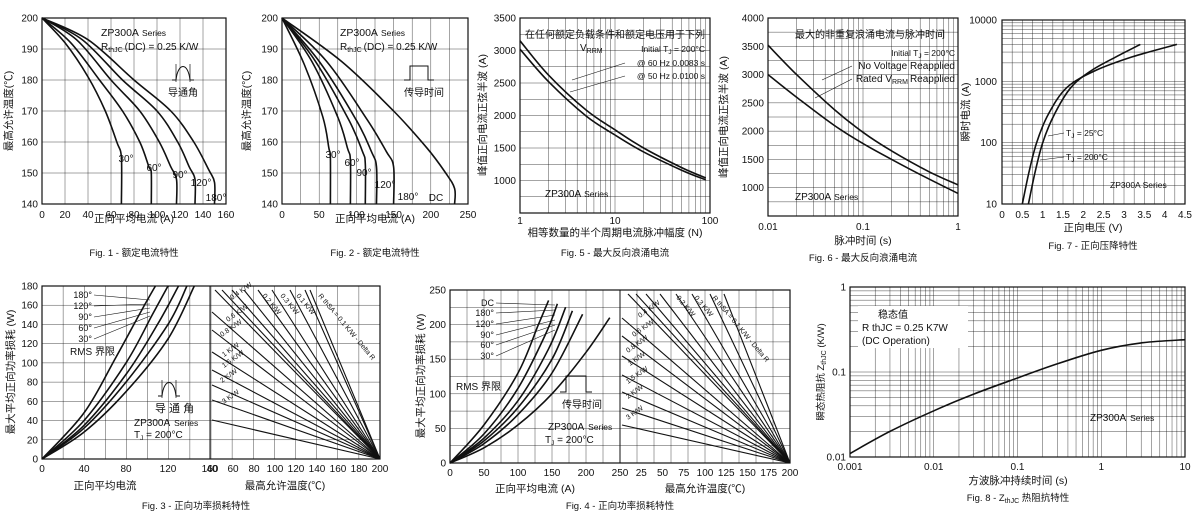 This screenshot has width=1200, height=520. Describe the element at coordinates (150, 48) in the screenshot. I see `fig1-rth: RthJC (DC) = 0.25 K/W` at that location.